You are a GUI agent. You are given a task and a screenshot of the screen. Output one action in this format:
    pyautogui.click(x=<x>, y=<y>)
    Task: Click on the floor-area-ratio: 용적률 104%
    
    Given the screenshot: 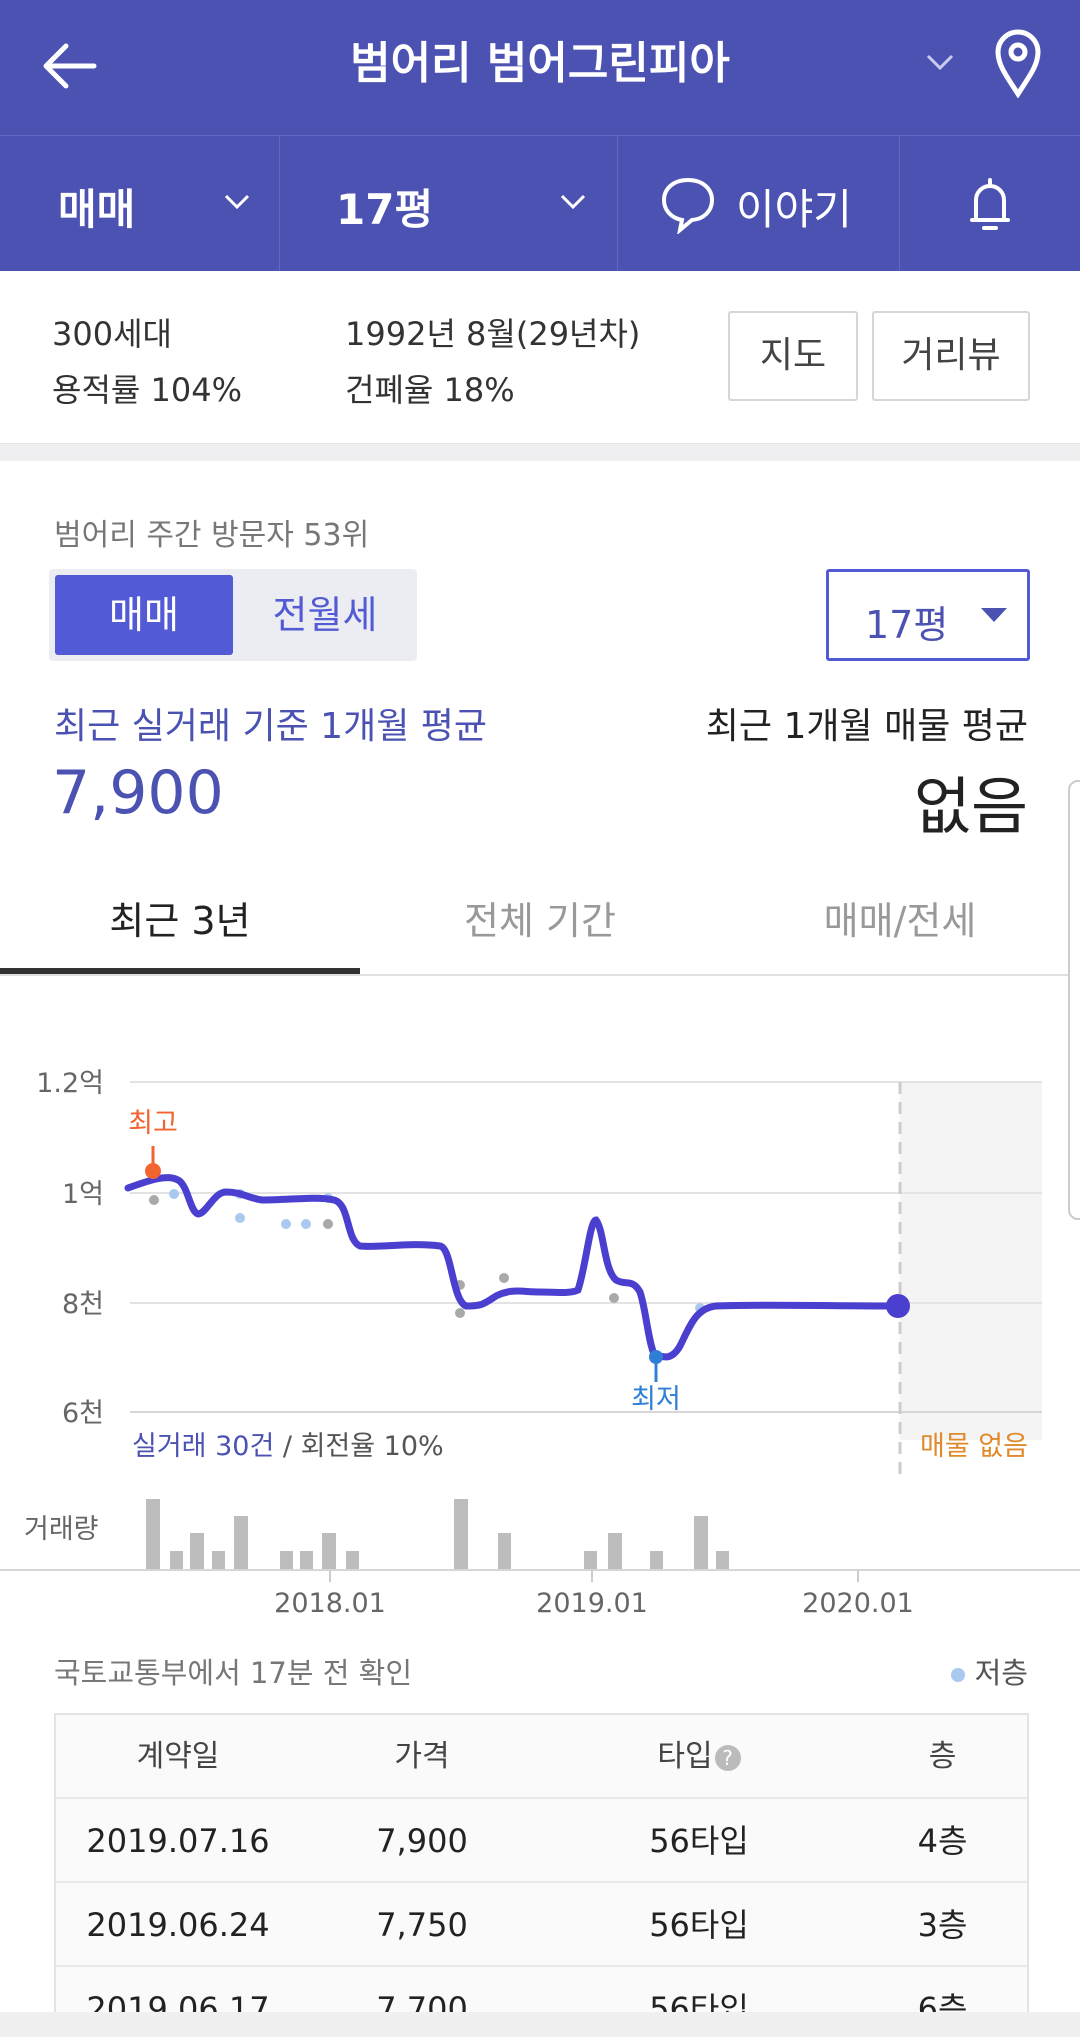 What is the action you would take?
    pyautogui.click(x=147, y=390)
    